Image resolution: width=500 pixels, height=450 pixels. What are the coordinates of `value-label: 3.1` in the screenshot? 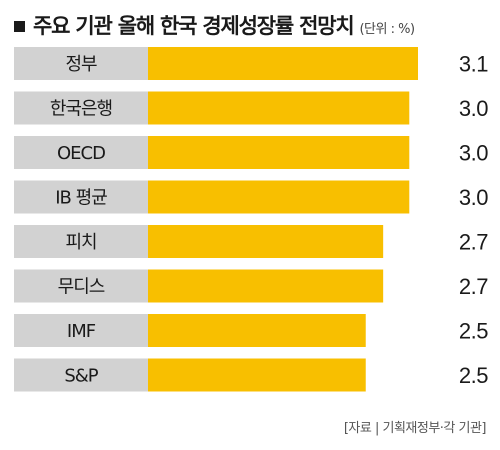 It's located at (473, 64).